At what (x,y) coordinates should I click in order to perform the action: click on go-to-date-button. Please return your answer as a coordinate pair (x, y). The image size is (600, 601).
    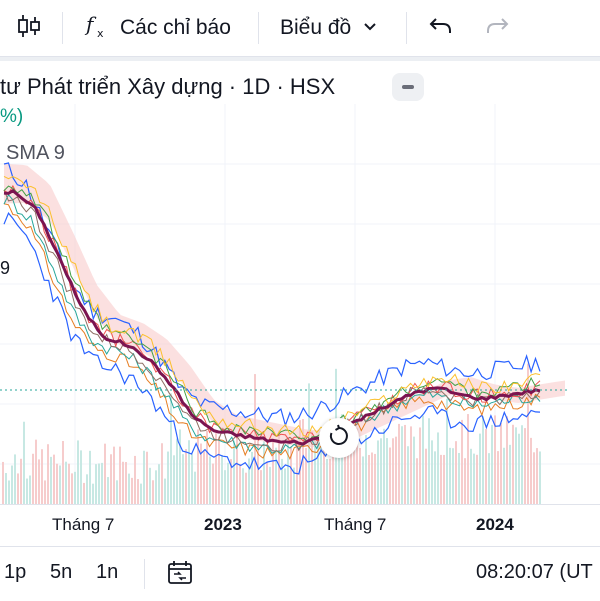
    Looking at the image, I should click on (180, 576).